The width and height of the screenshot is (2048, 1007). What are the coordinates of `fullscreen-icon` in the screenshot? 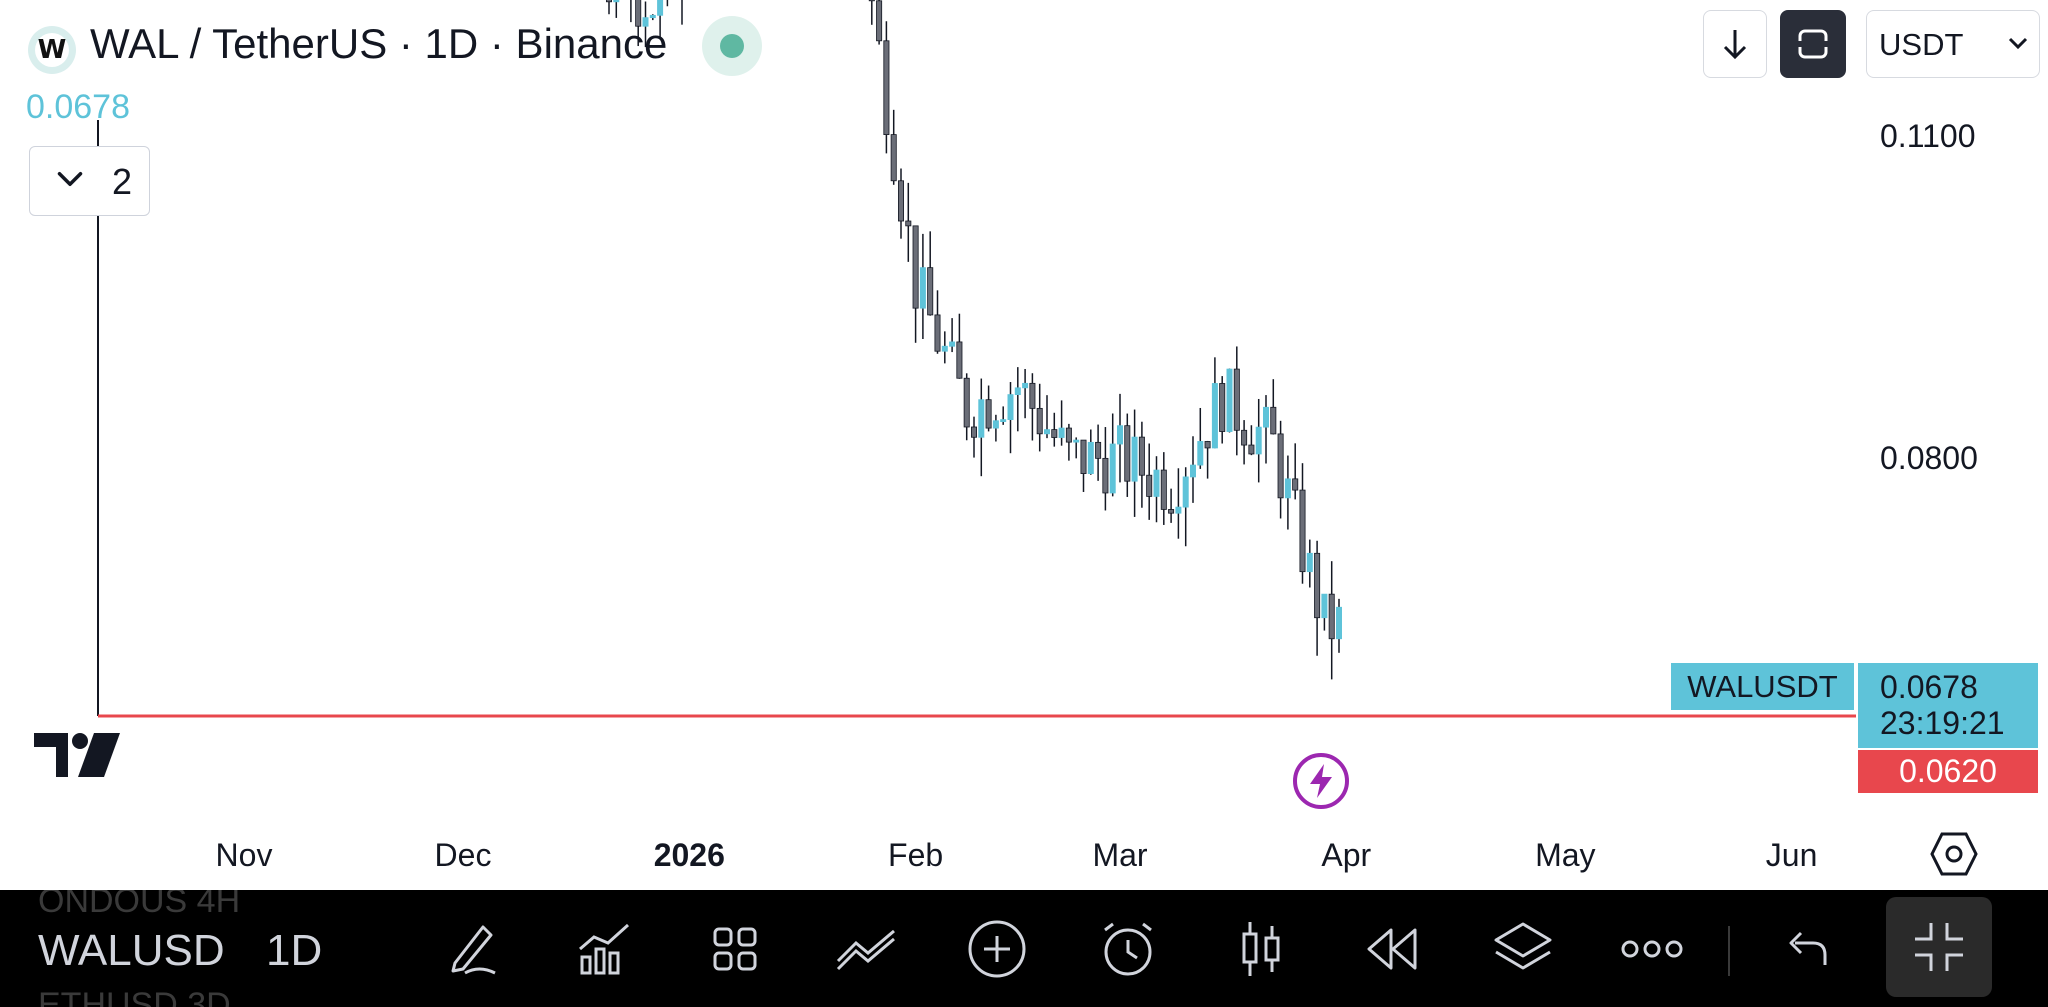 It's located at (1813, 44).